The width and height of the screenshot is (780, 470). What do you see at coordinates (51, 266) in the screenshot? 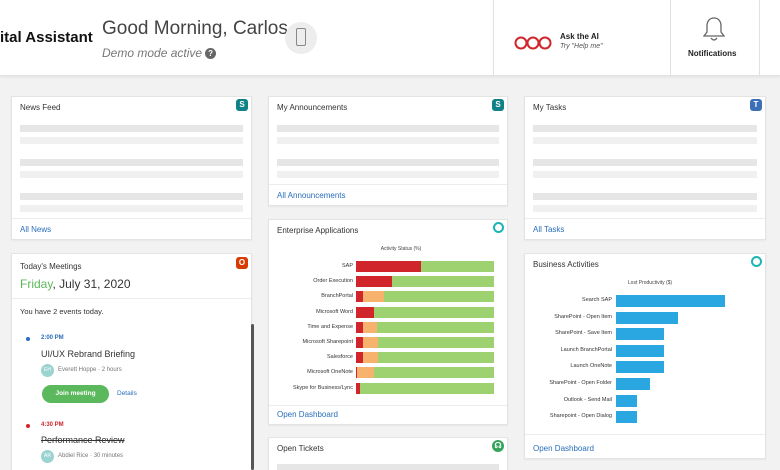
I see `card-title: Today's Meetings` at bounding box center [51, 266].